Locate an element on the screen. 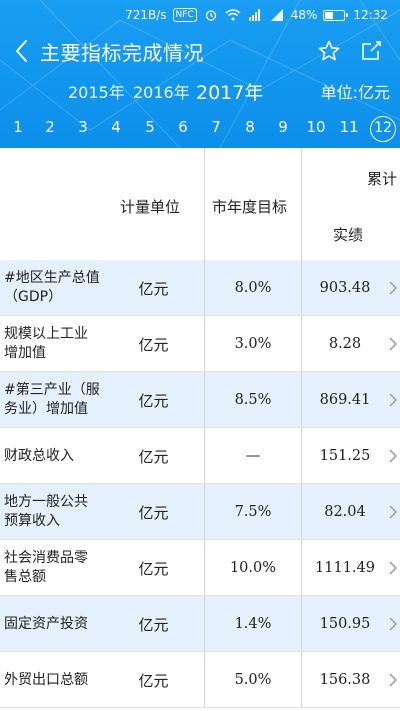 This screenshot has height=711, width=400. indicator-name: 固定资产投资 is located at coordinates (46, 623).